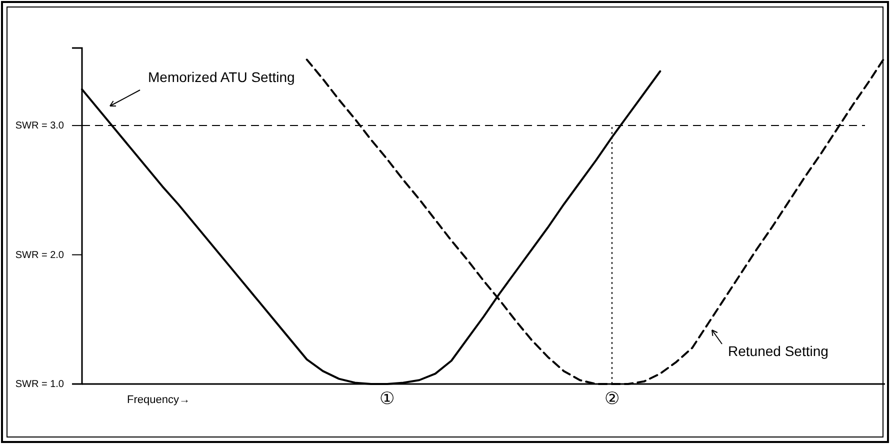  I want to click on annotation: Memorized ATU Setting, so click(221, 77).